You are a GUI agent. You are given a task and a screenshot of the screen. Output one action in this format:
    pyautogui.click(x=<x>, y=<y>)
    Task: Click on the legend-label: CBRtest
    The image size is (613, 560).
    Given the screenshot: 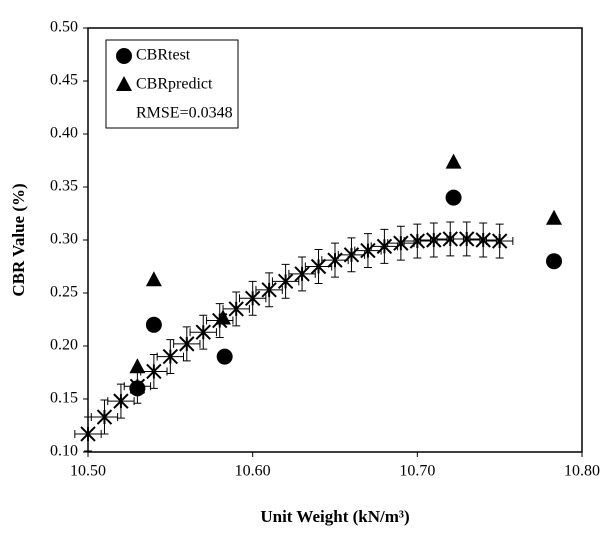 What is the action you would take?
    pyautogui.click(x=163, y=55)
    